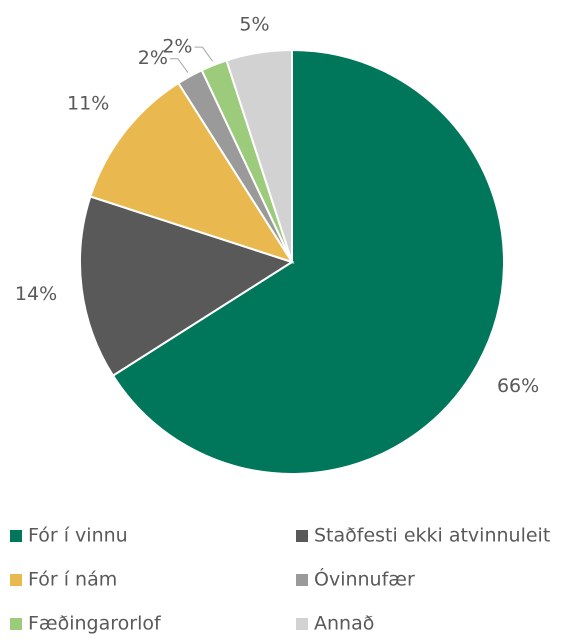 The height and width of the screenshot is (640, 585). I want to click on legend-label: Staðfesti ekki atvinnuleit, so click(432, 536).